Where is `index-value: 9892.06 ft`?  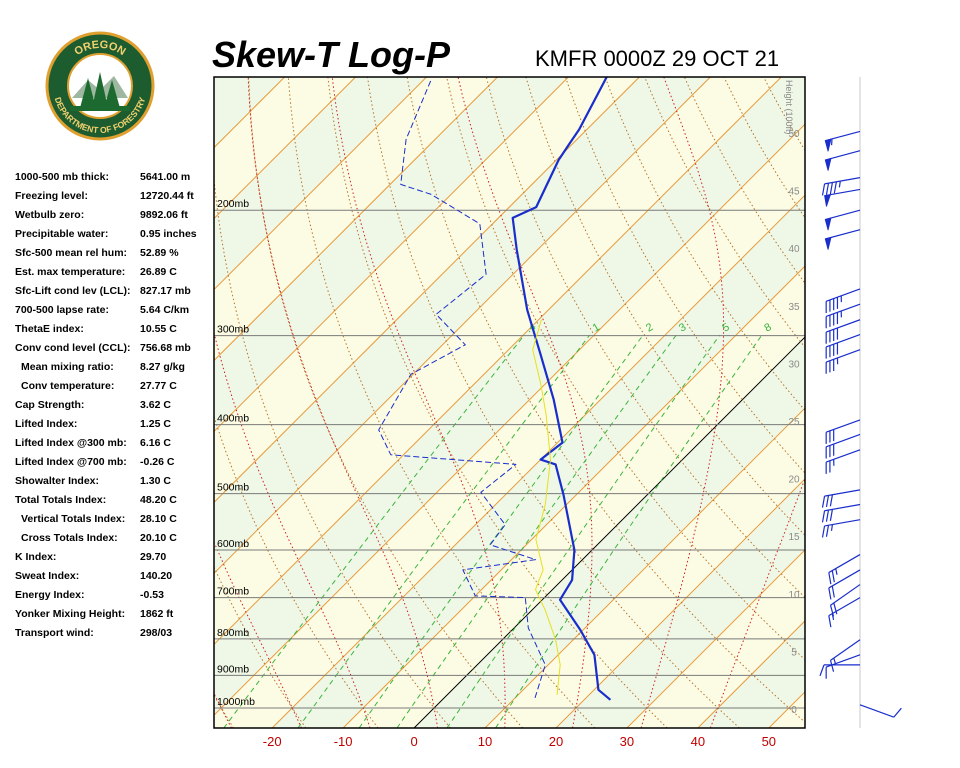 index-value: 9892.06 ft is located at coordinates (164, 215).